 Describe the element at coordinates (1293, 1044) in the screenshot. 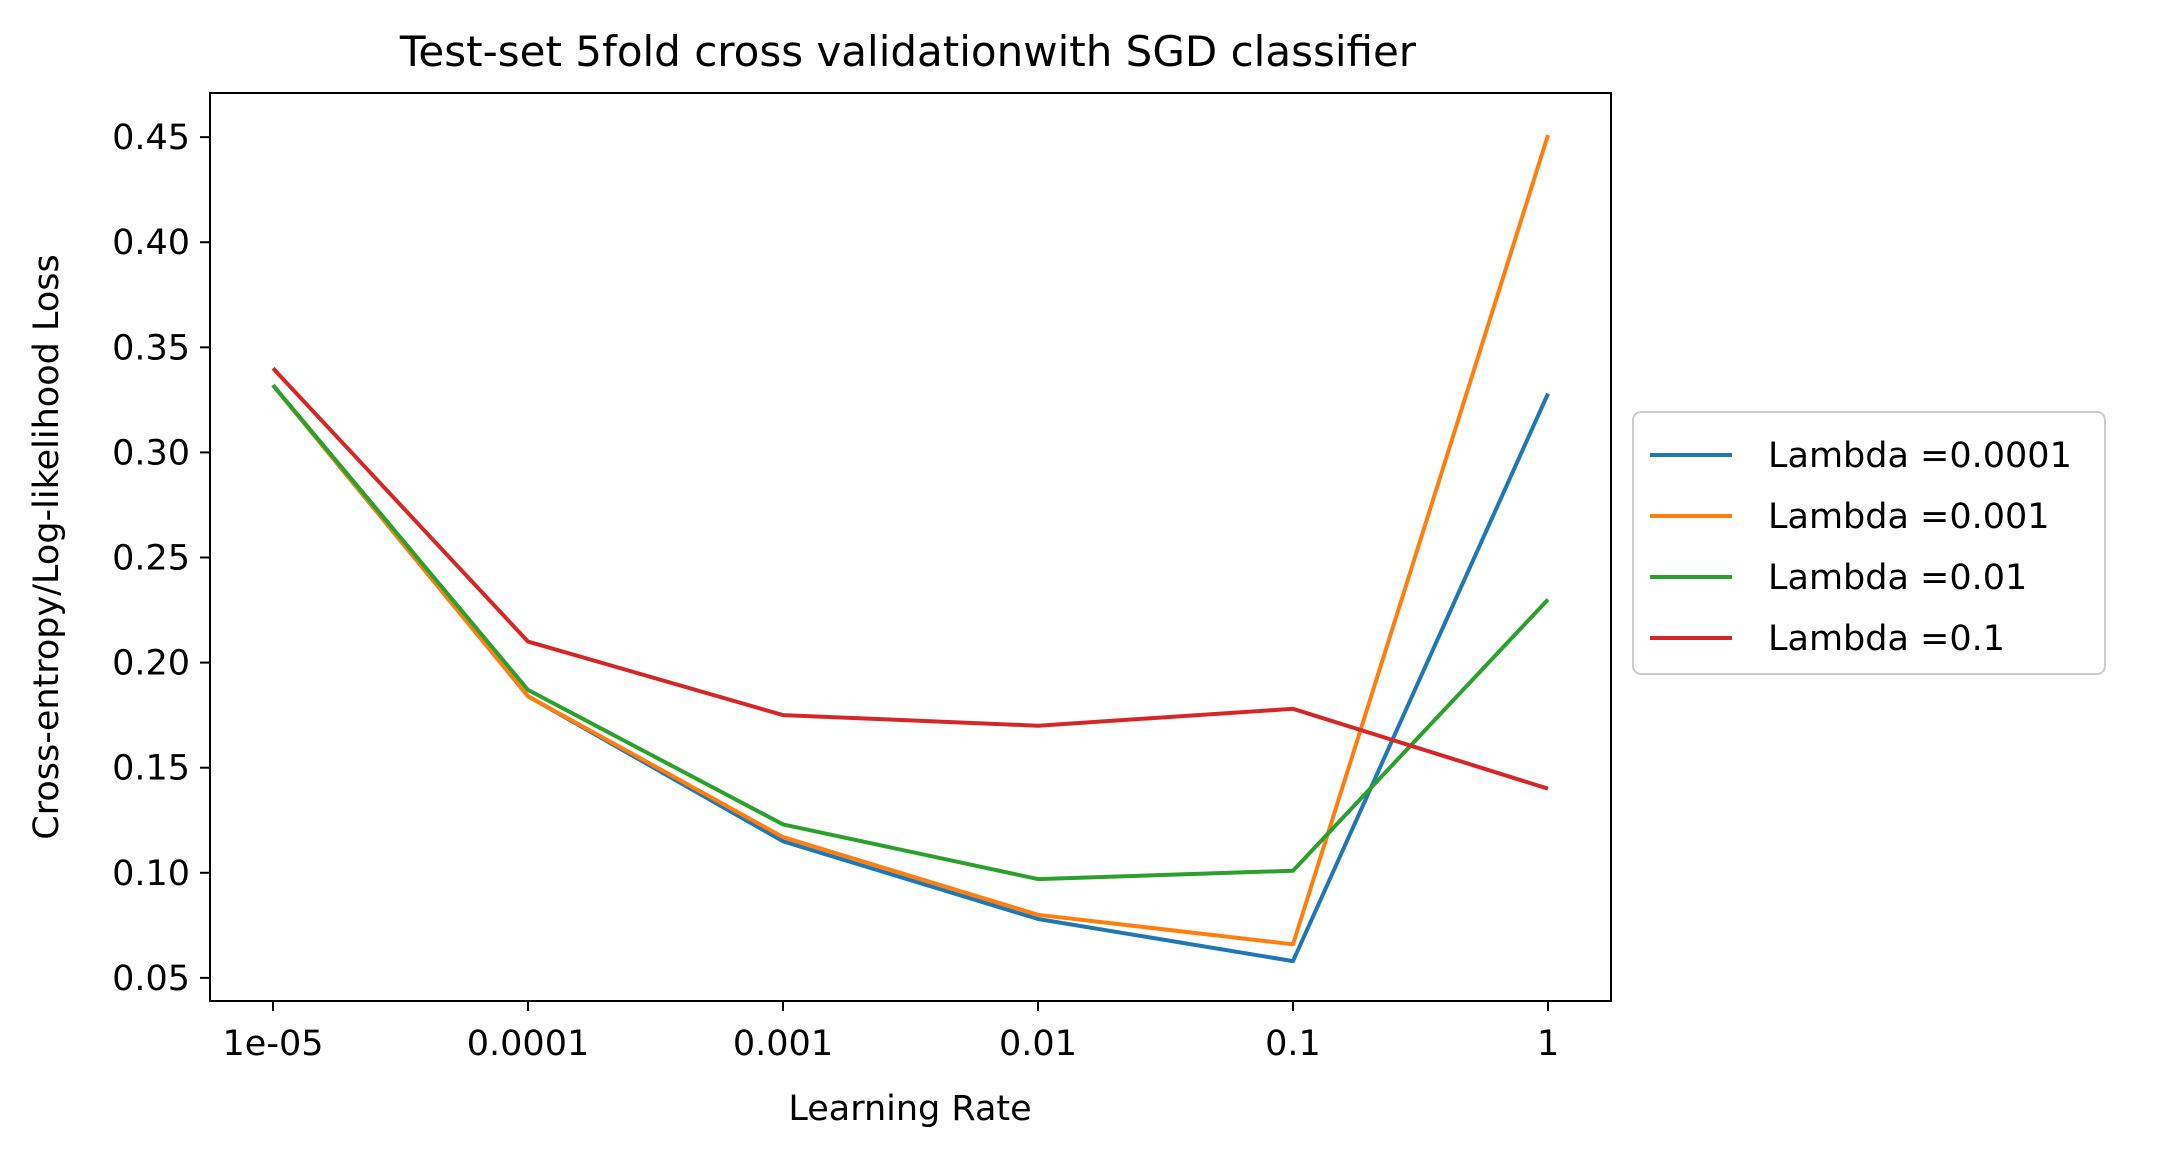

I see `x-tick-label: 0.1` at that location.